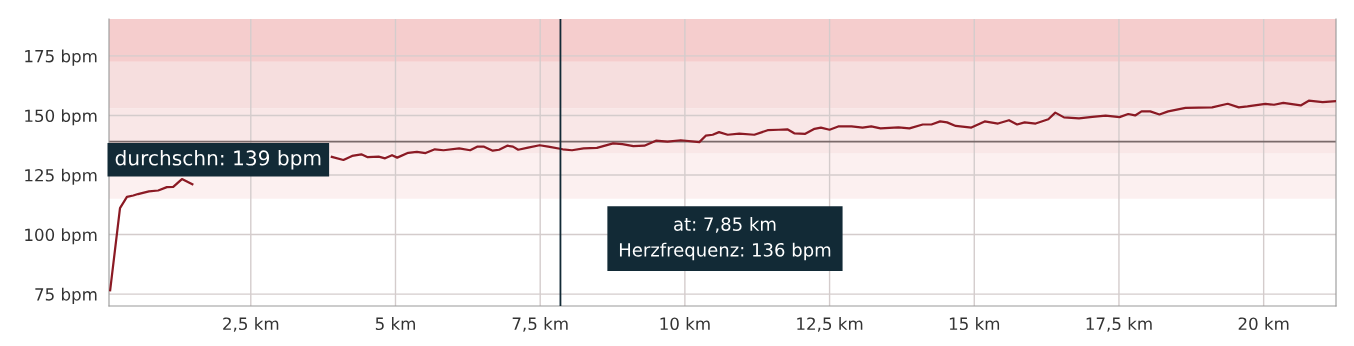  I want to click on ref-line-label: durchschn: 139 bpm, so click(218, 159).